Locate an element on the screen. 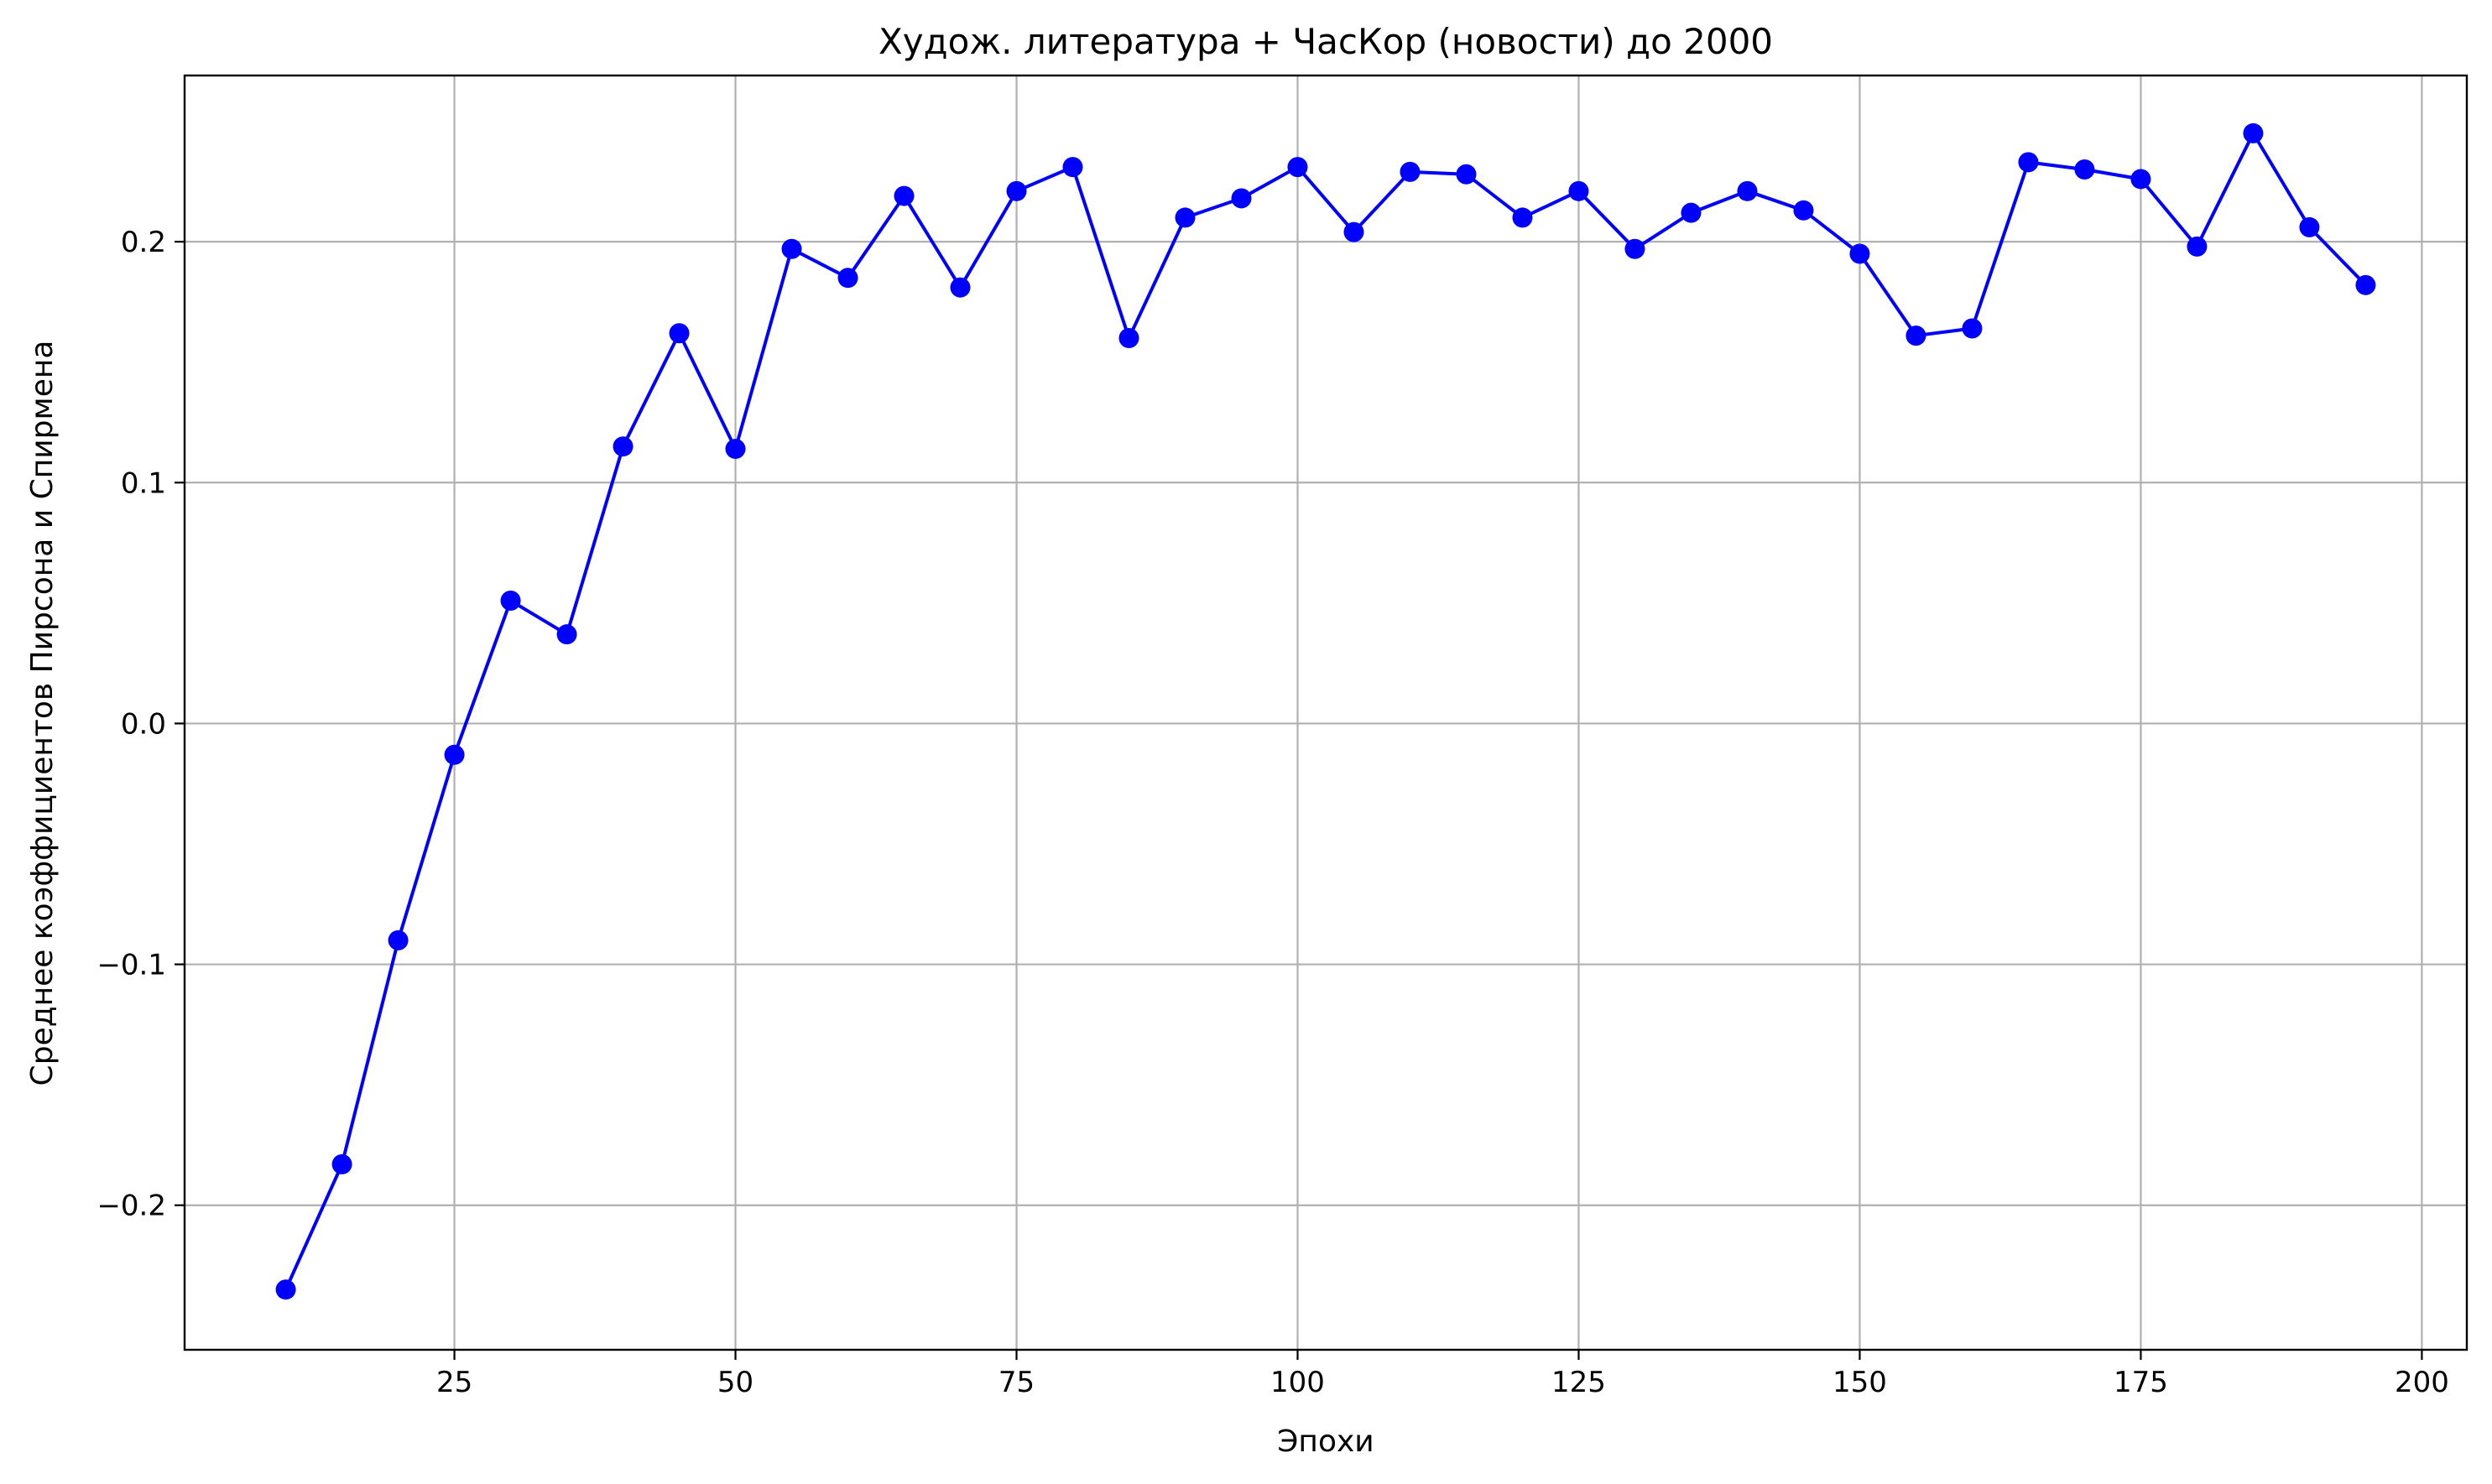 Image resolution: width=2492 pixels, height=1484 pixels. y-tick-label: 0.2 is located at coordinates (143, 242).